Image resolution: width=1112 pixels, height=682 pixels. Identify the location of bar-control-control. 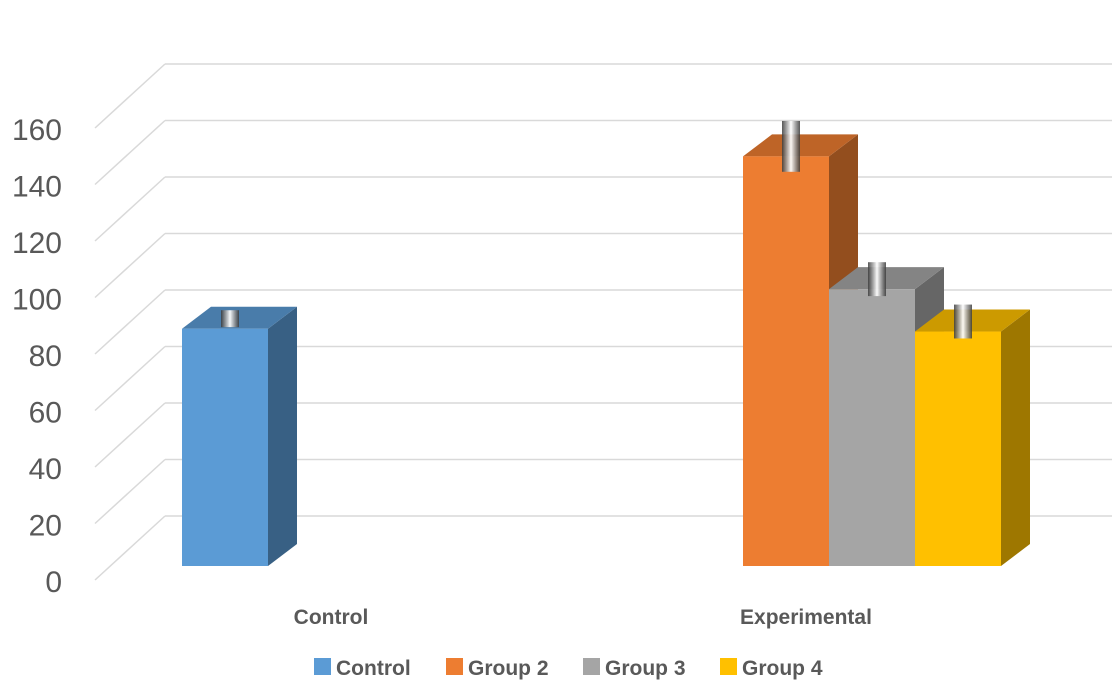
(239, 436).